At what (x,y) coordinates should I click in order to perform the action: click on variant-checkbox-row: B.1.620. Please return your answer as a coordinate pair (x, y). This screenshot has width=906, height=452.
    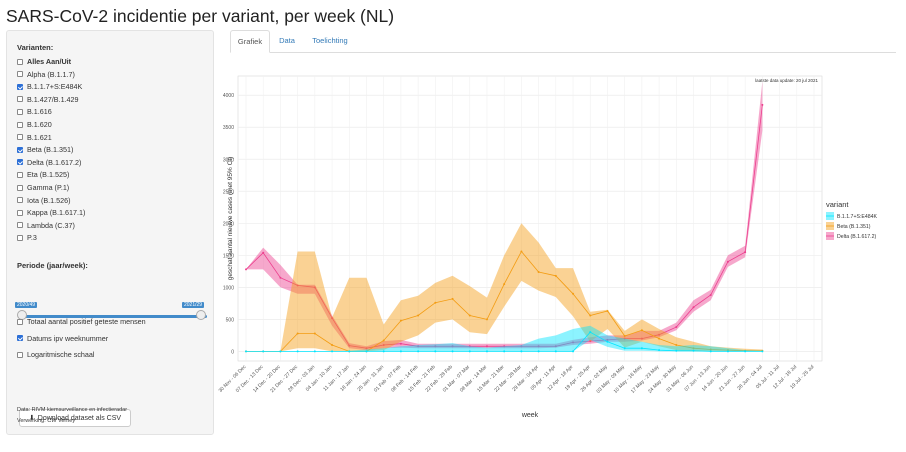
    Looking at the image, I should click on (34, 124).